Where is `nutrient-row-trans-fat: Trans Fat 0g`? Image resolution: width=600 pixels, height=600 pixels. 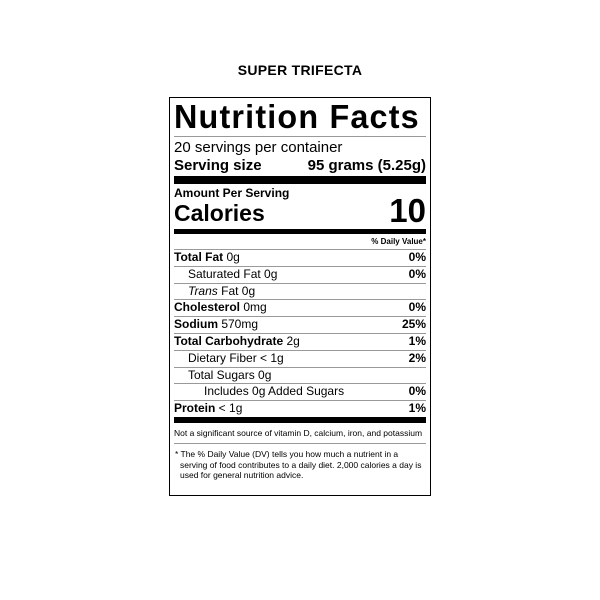
nutrient-row-trans-fat: Trans Fat 0g is located at coordinates (300, 291).